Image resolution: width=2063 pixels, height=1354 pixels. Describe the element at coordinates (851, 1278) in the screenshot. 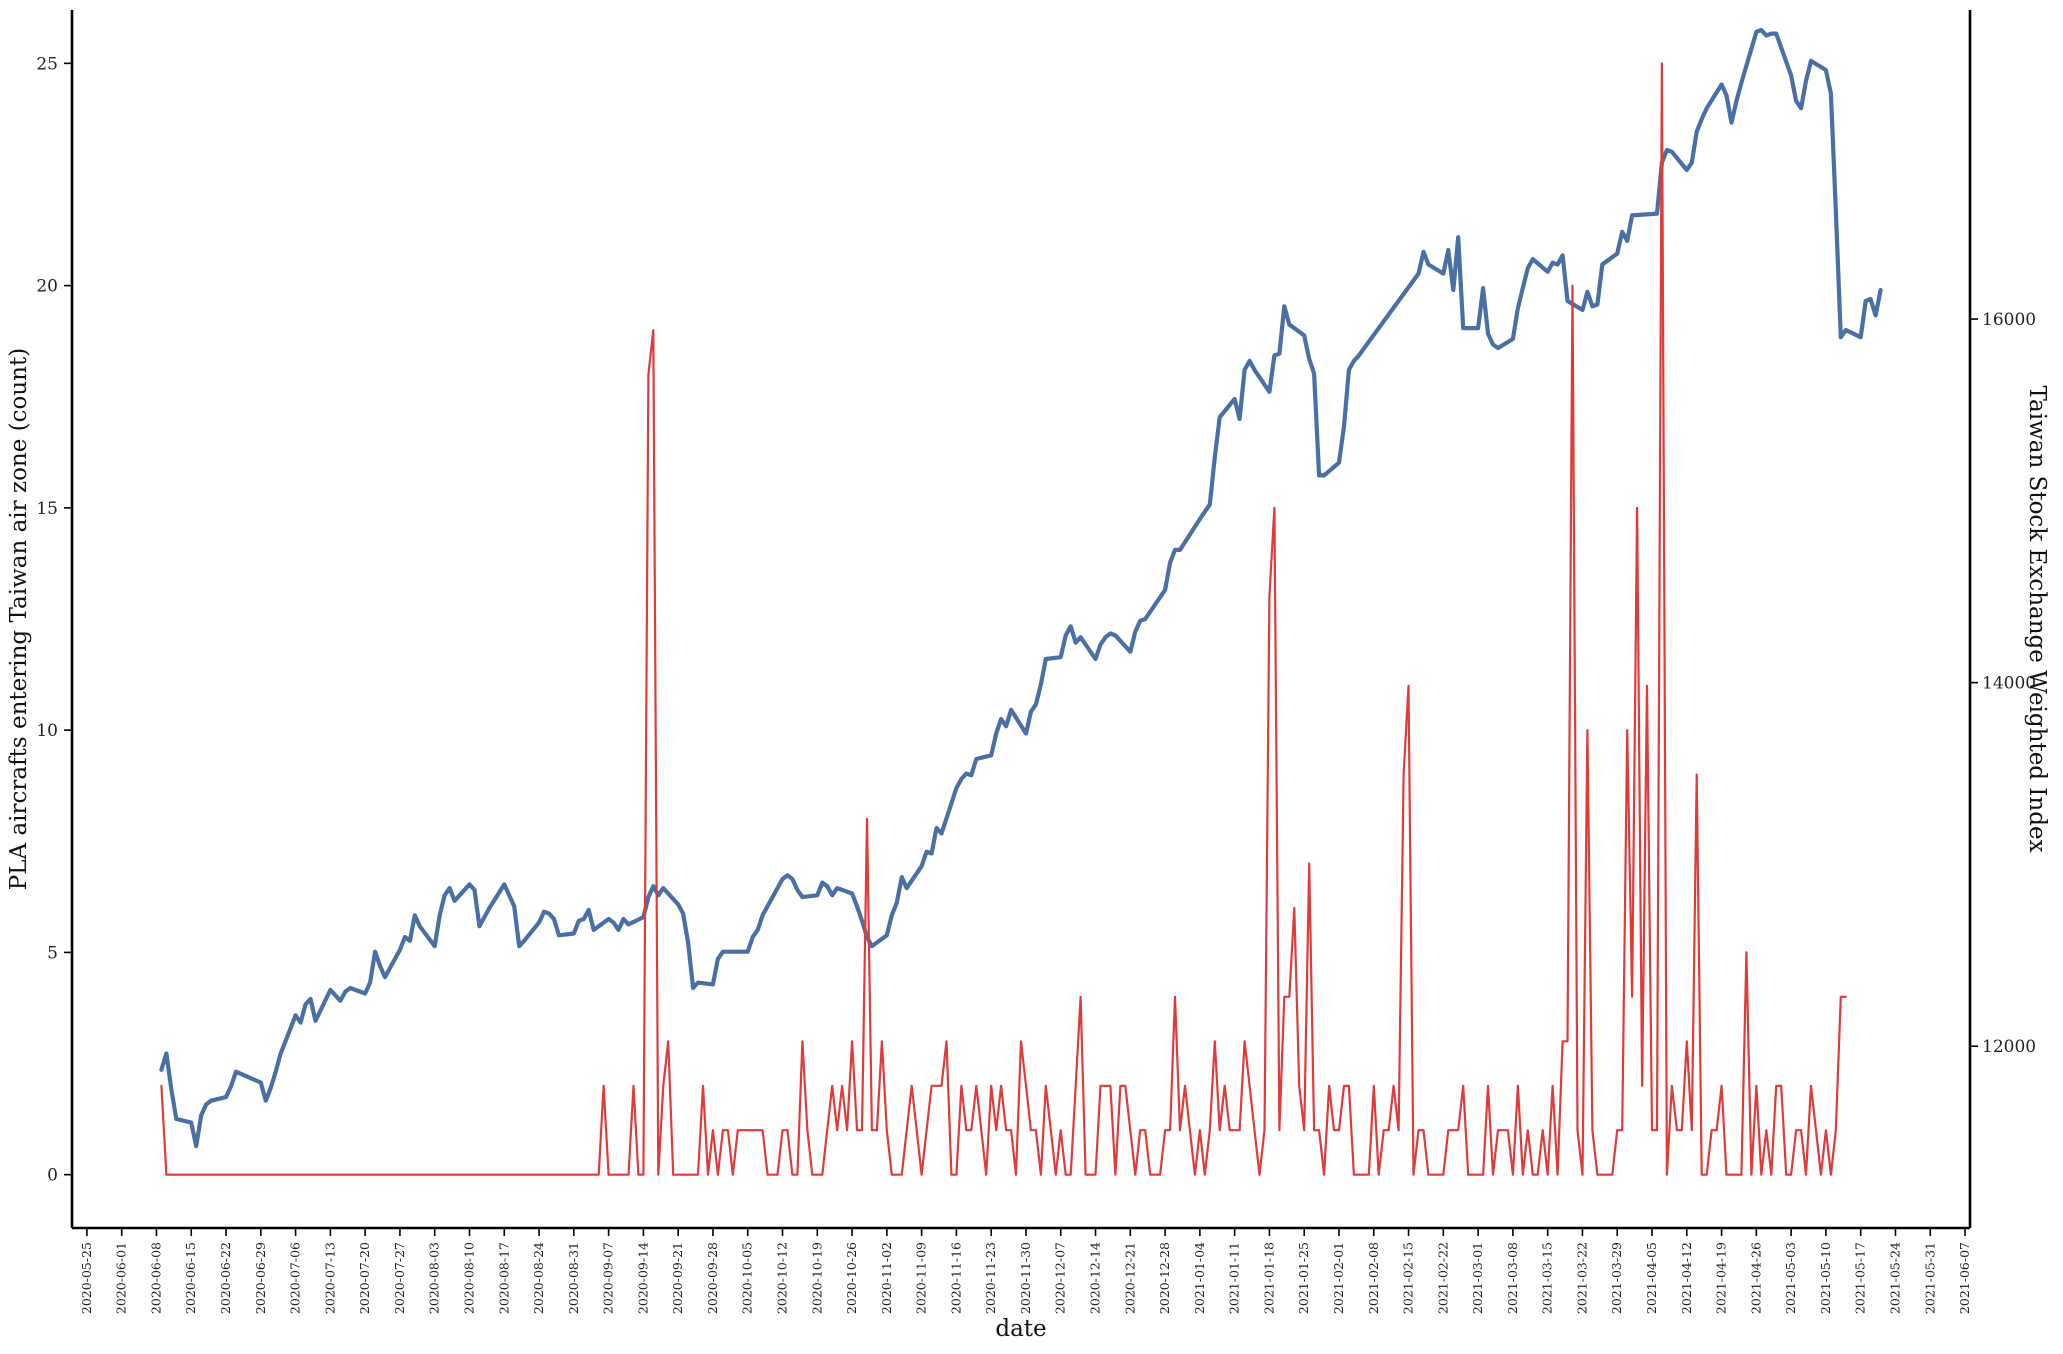

I see `x-tick-label: 2020-10-26` at that location.